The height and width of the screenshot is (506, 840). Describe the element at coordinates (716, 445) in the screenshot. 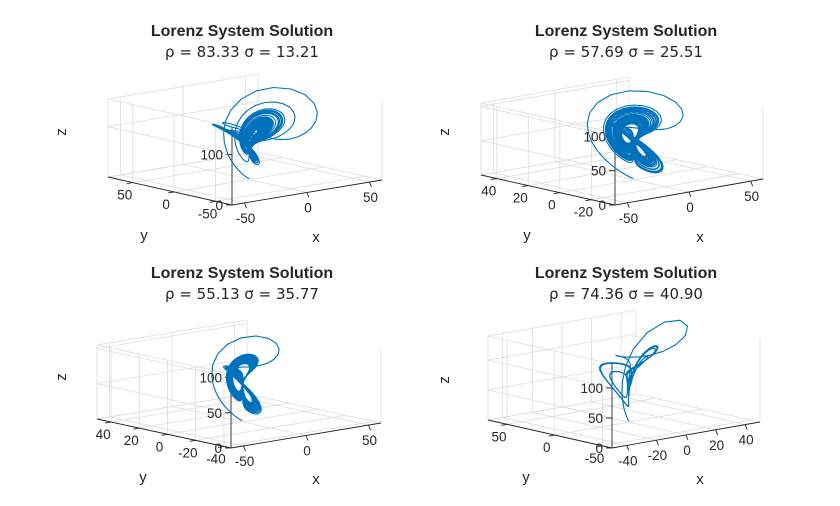

I see `x-tick-label: 20` at that location.